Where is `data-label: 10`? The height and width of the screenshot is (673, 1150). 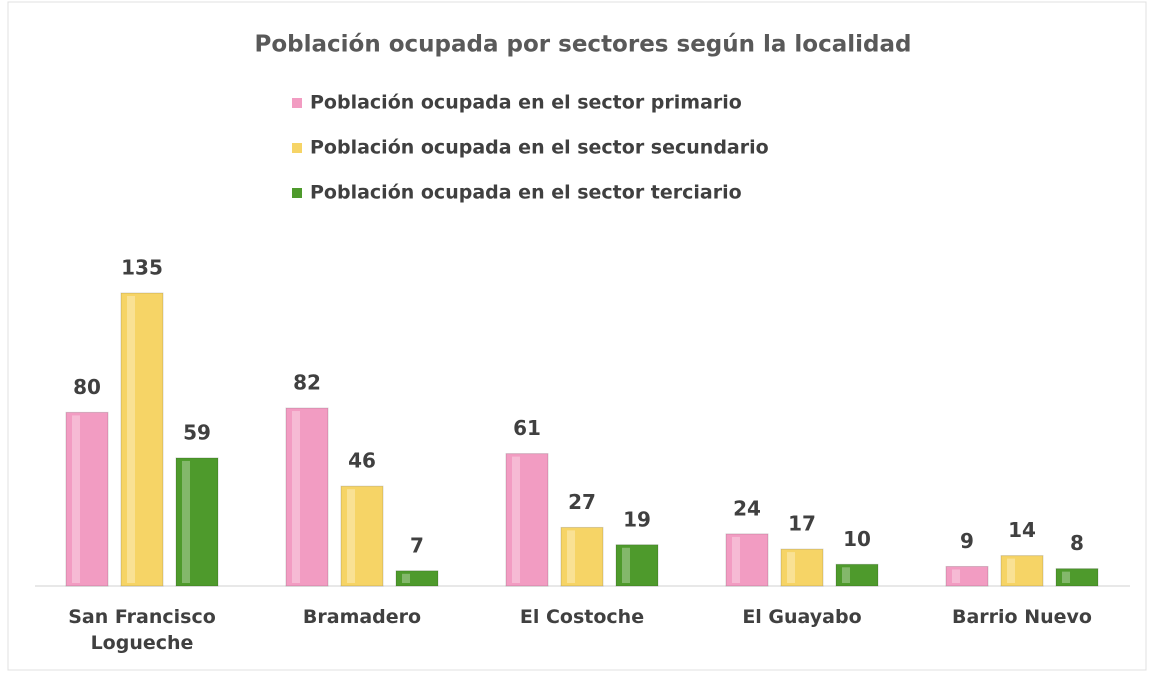
data-label: 10 is located at coordinates (857, 539).